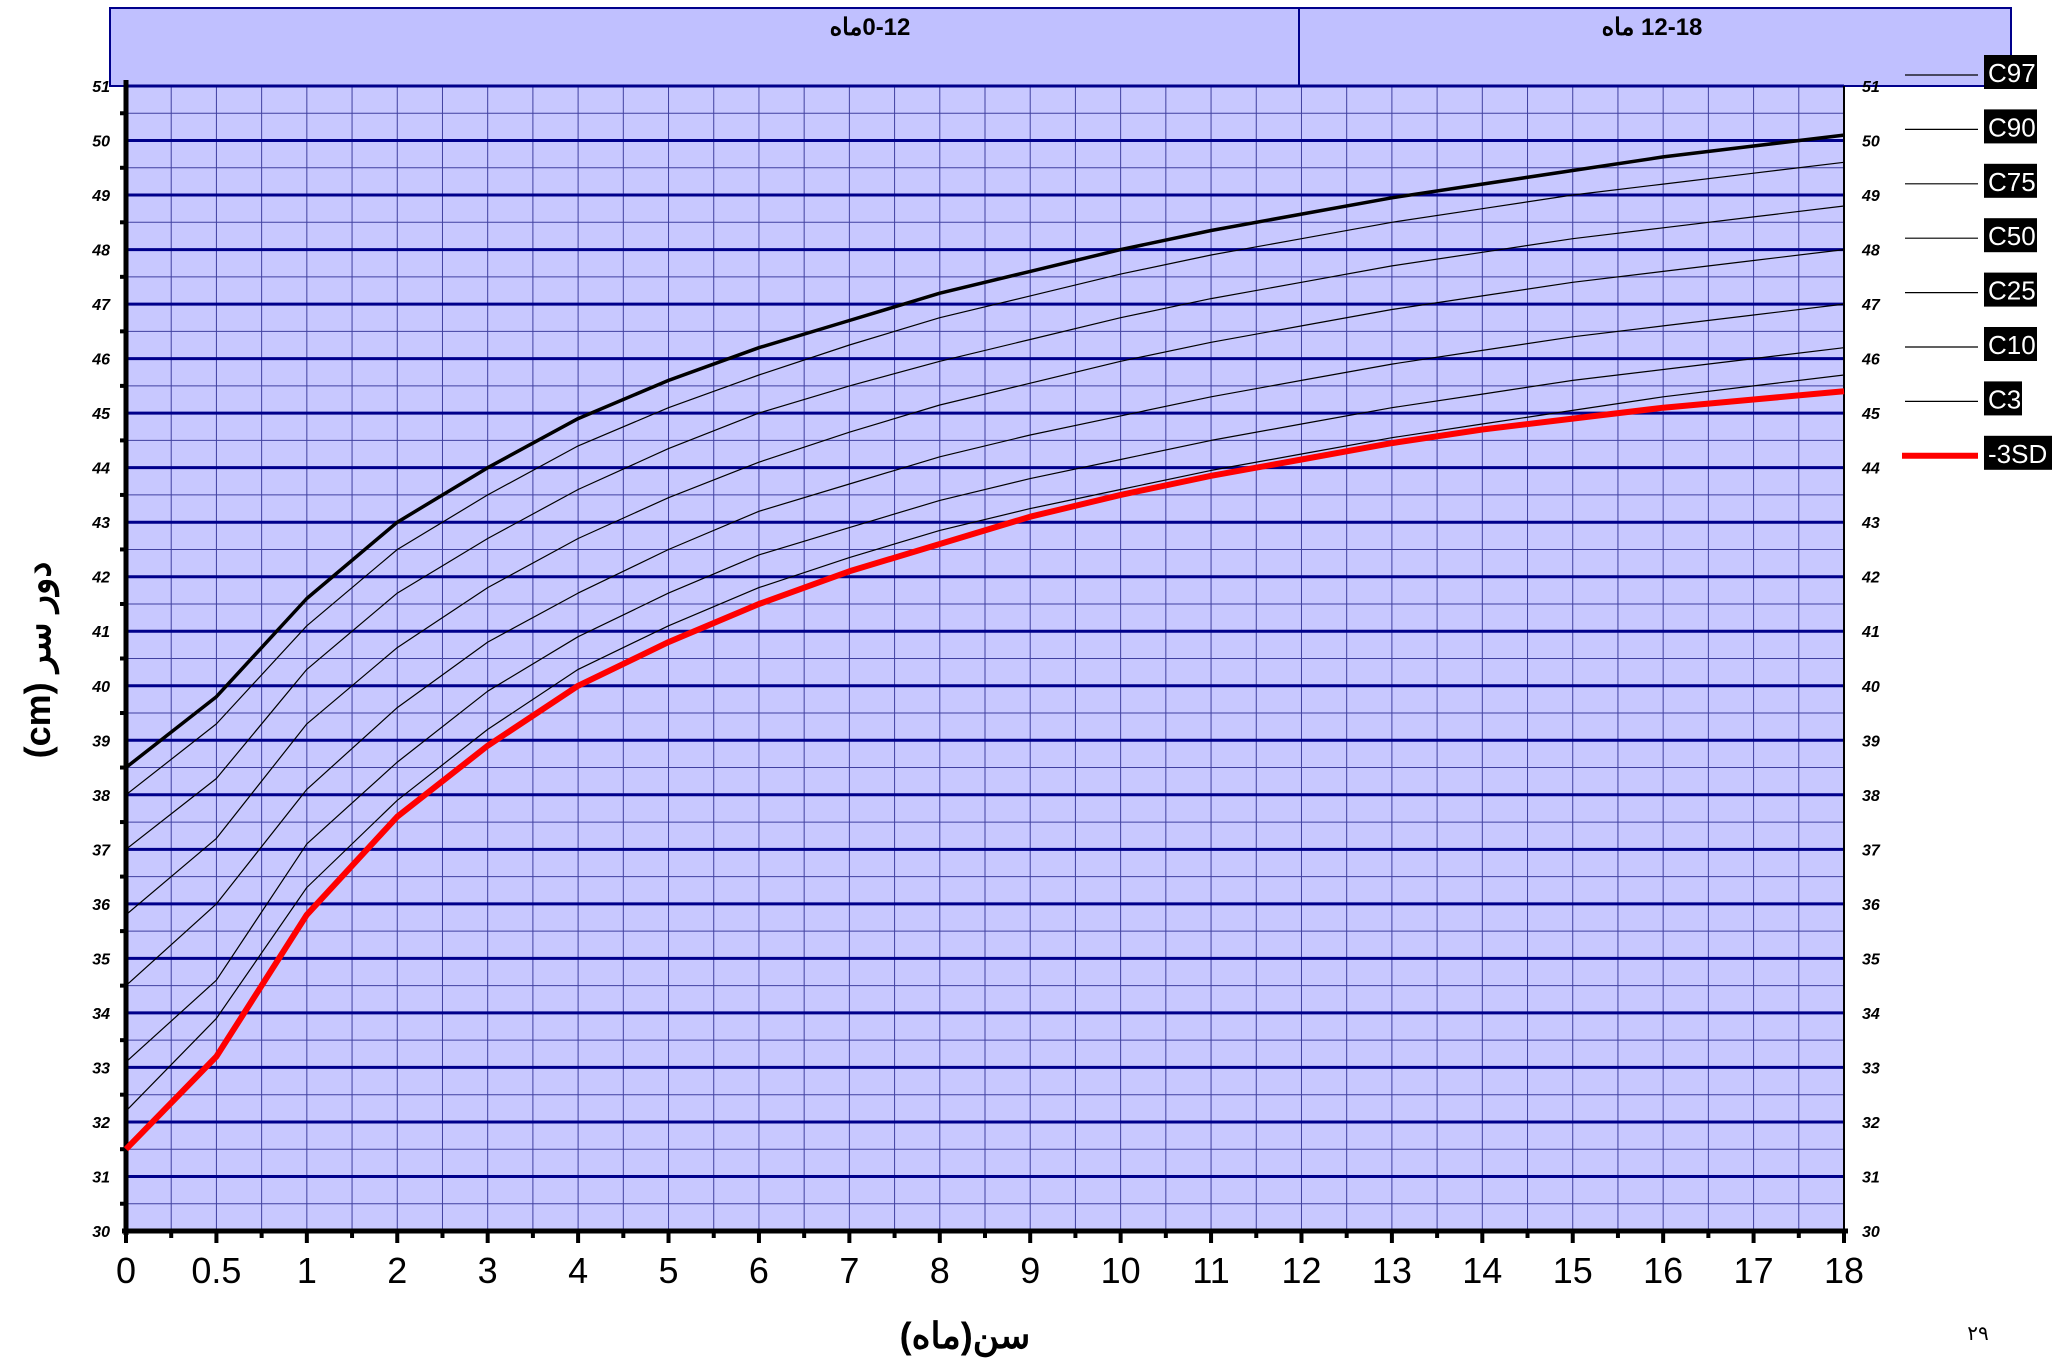 The width and height of the screenshot is (2054, 1358). What do you see at coordinates (1870, 687) in the screenshot?
I see `y-tick-label-right: 40` at bounding box center [1870, 687].